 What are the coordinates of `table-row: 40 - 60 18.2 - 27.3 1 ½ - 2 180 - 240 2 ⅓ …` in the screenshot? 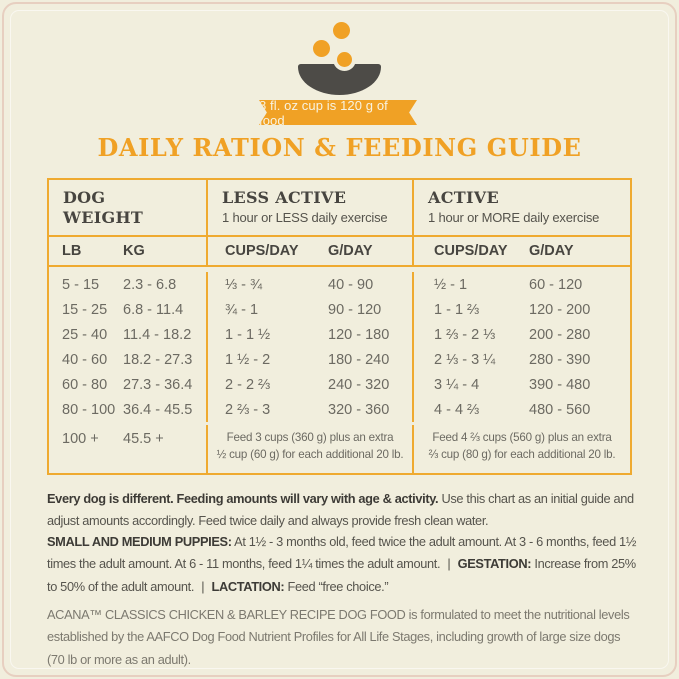 It's located at (339, 359).